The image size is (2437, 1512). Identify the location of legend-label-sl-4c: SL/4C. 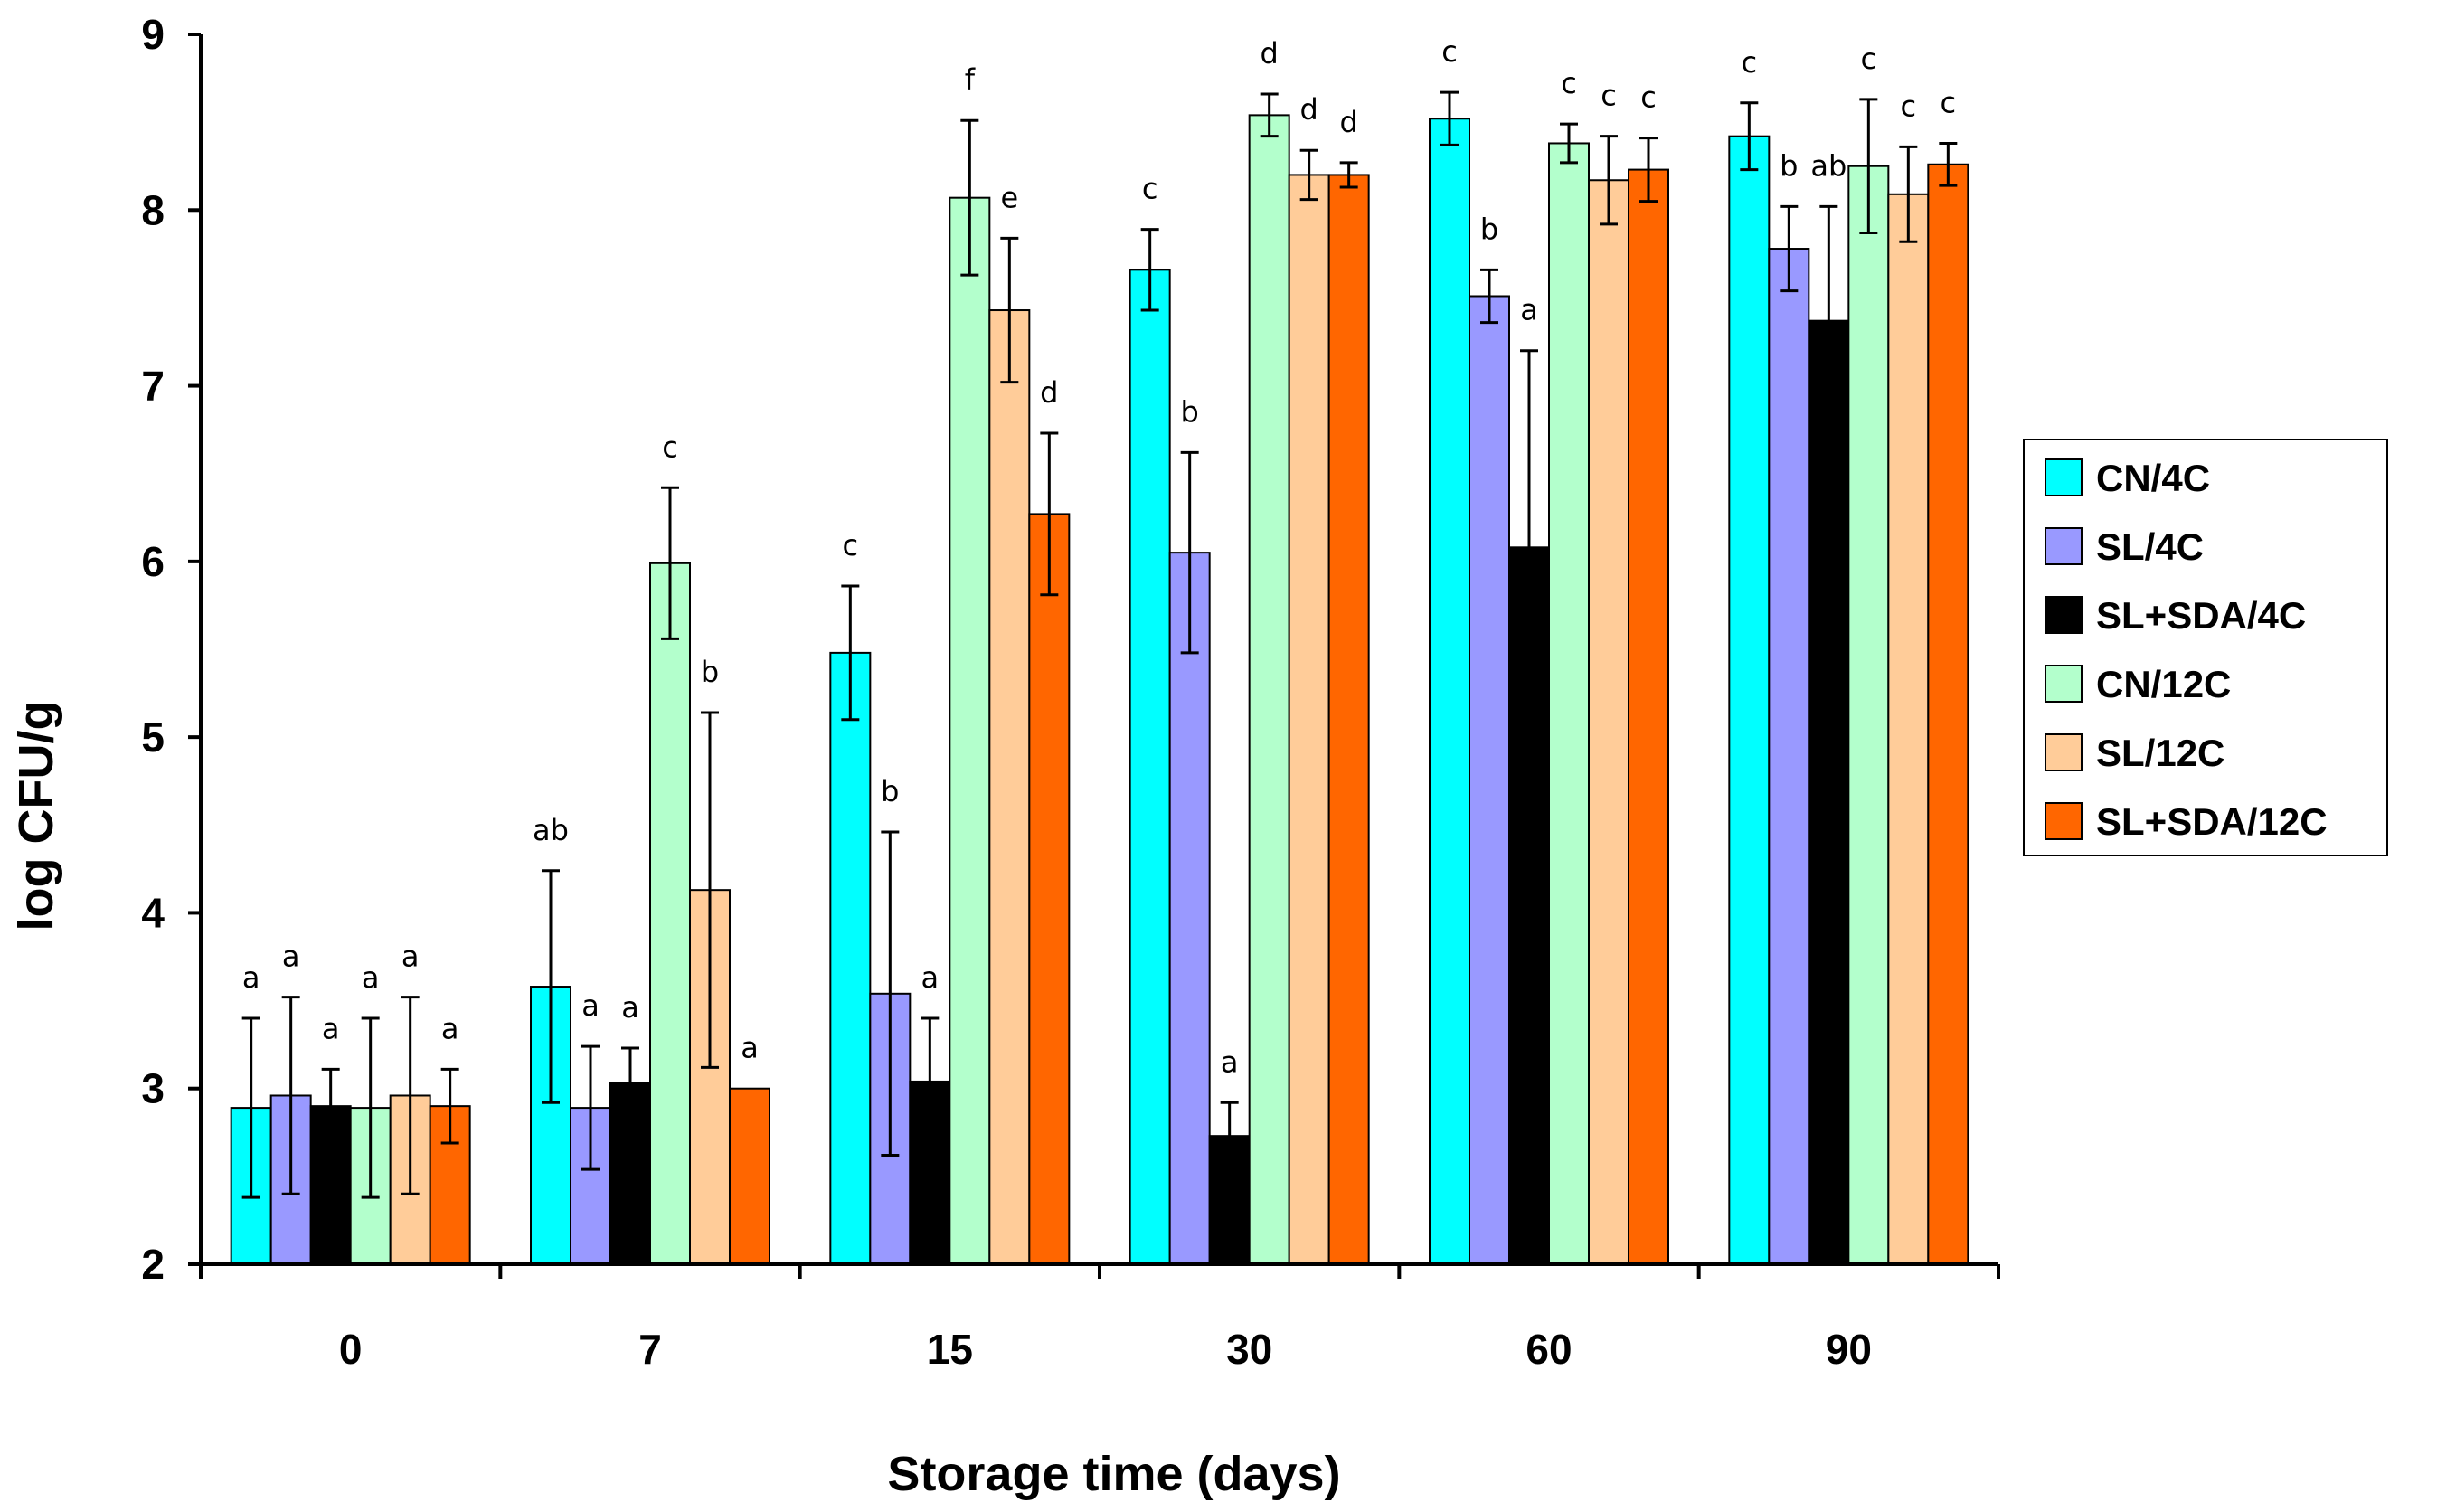
(2150, 546).